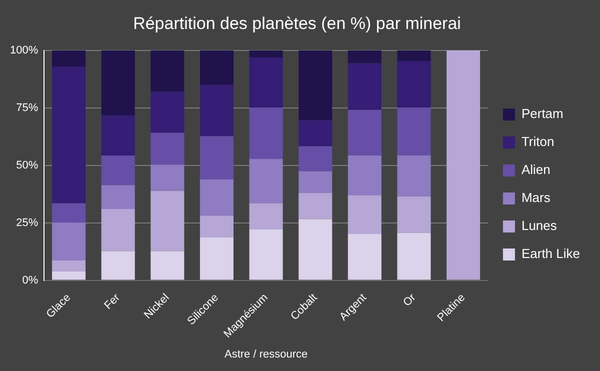  What do you see at coordinates (30, 280) in the screenshot?
I see `y-tick-label: 0%` at bounding box center [30, 280].